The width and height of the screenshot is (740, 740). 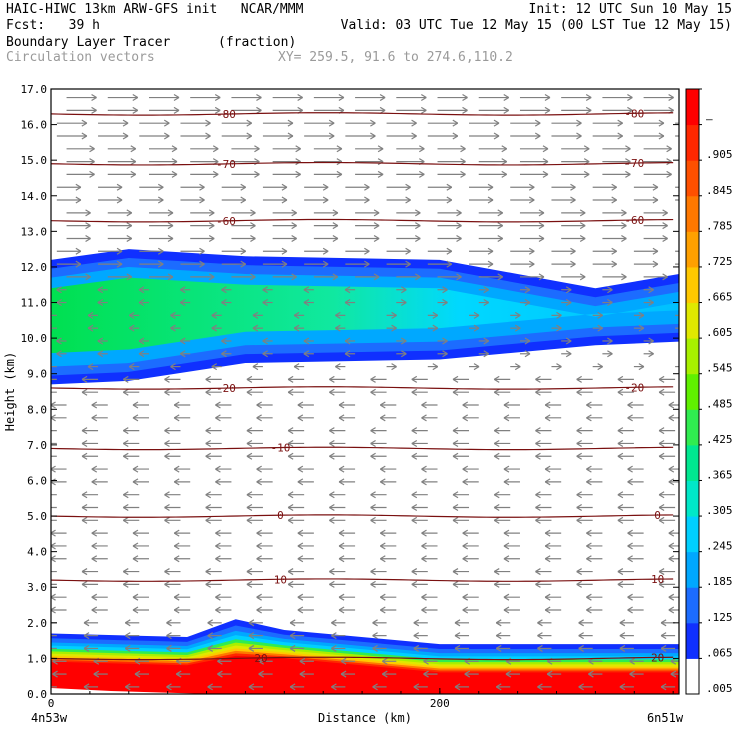 What do you see at coordinates (131, 691) in the screenshot?
I see `terrain-sliver` at bounding box center [131, 691].